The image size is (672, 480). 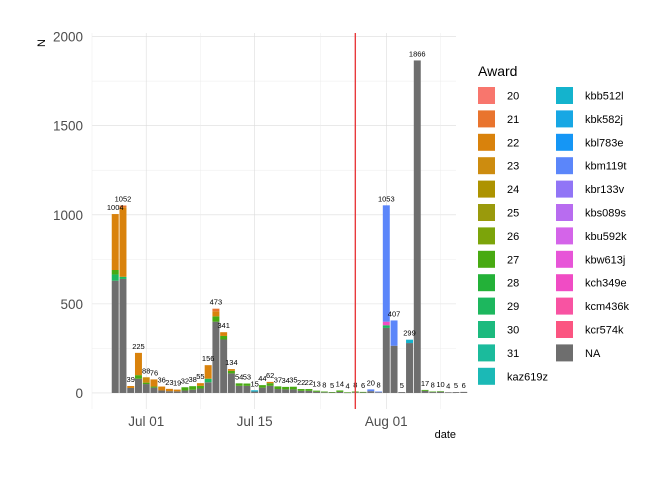 What do you see at coordinates (239, 376) in the screenshot?
I see `bar-label: 54` at bounding box center [239, 376].